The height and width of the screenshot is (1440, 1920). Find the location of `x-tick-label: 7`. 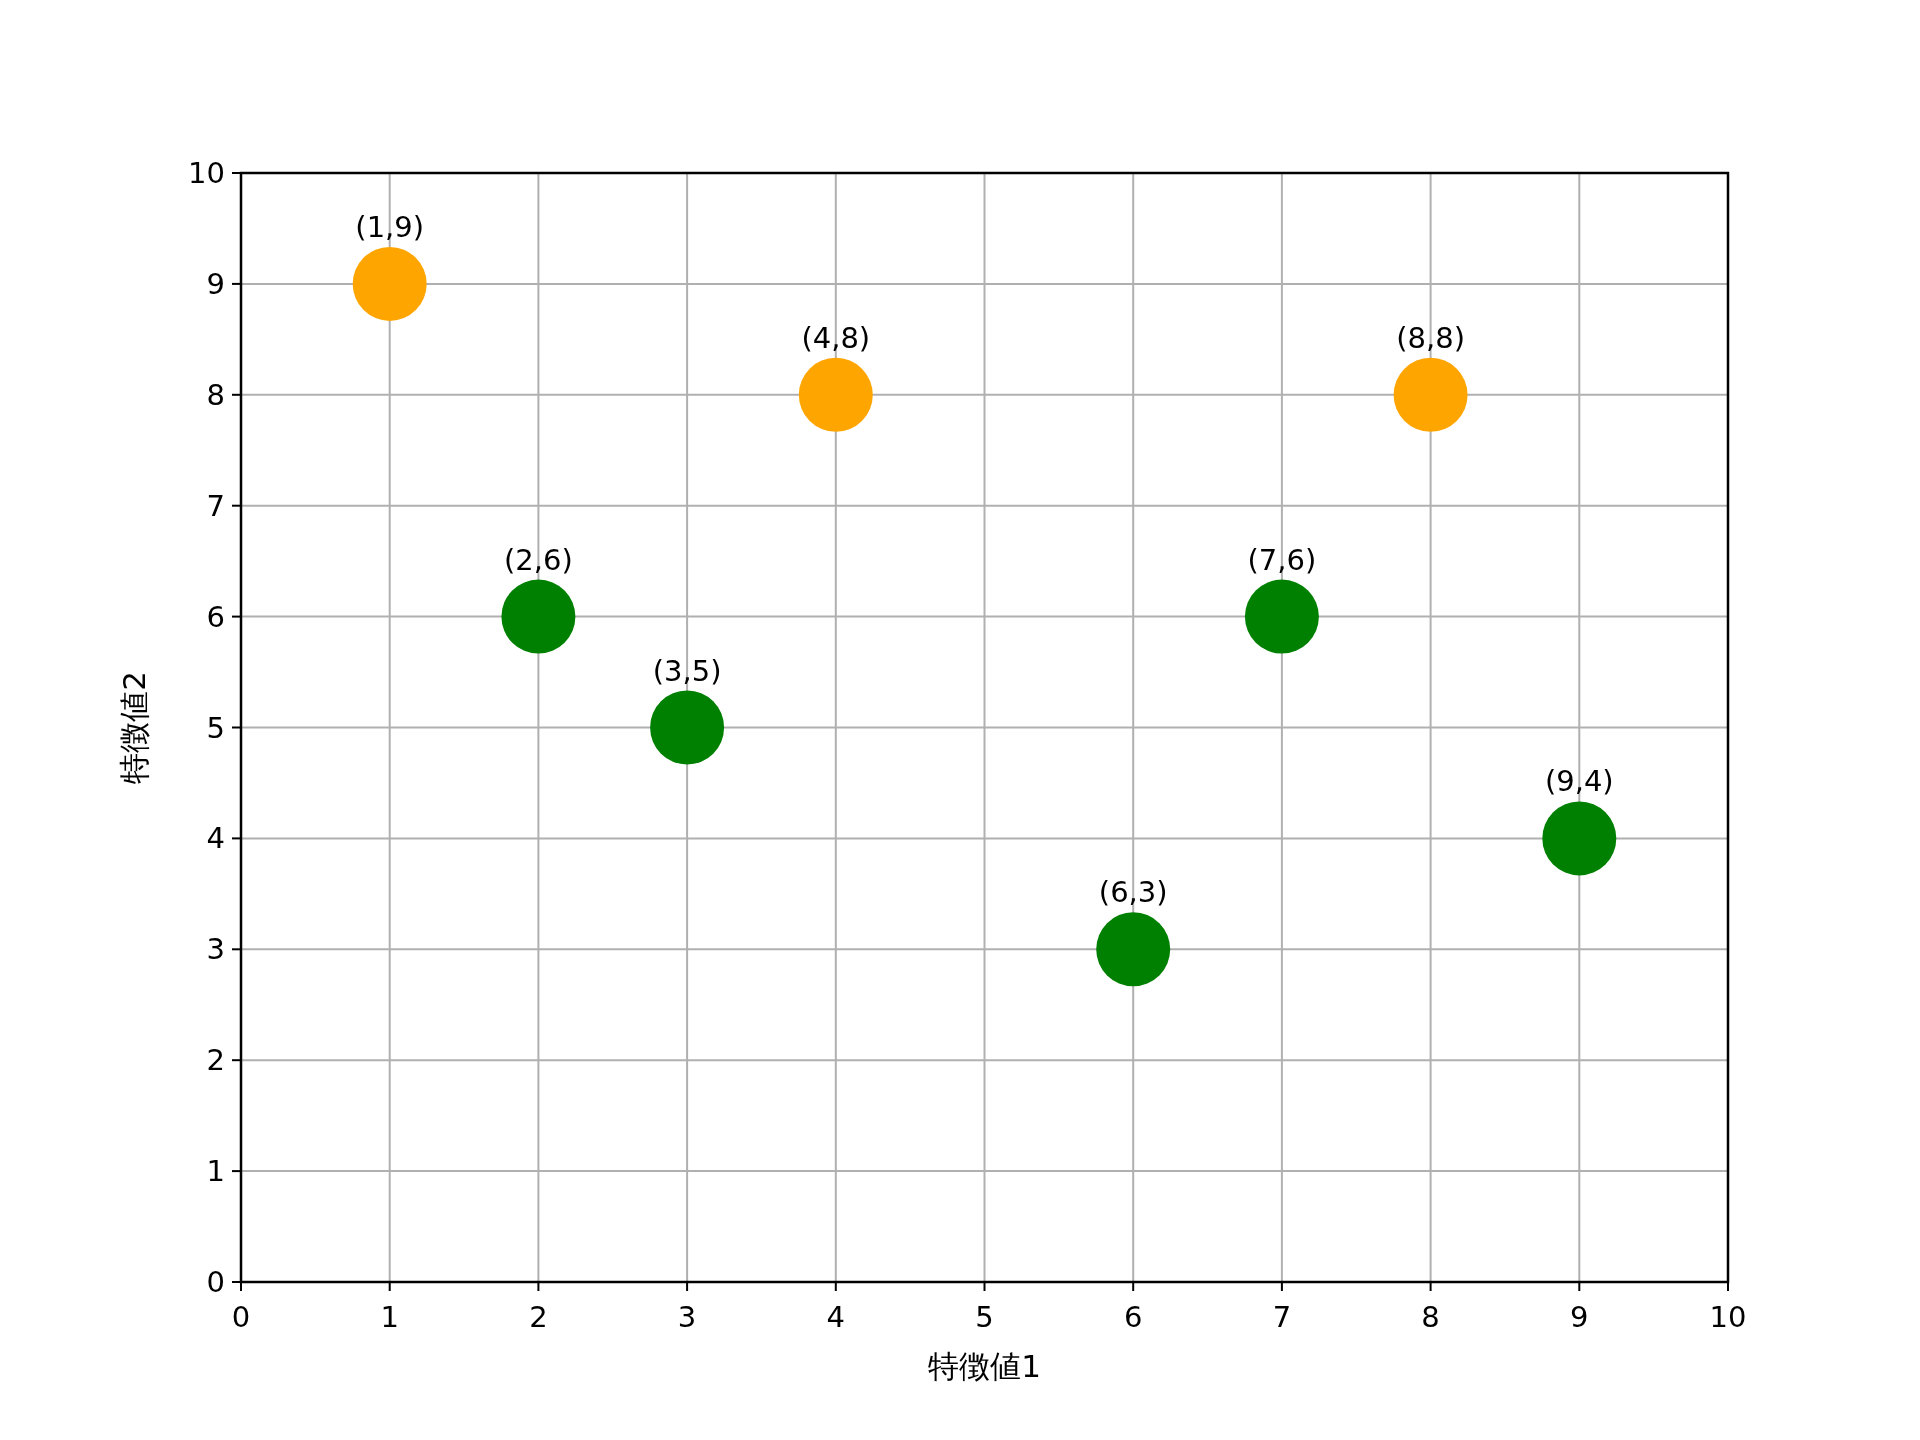

x-tick-label: 7 is located at coordinates (1282, 1317).